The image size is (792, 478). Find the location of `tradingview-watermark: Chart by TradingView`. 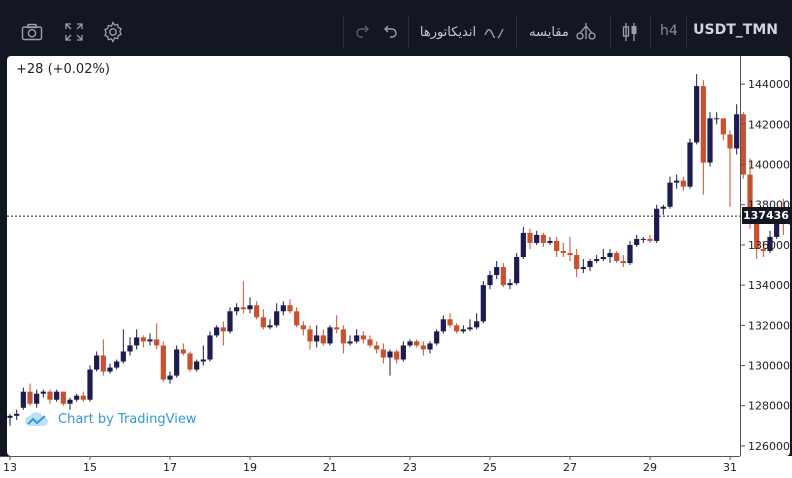

tradingview-watermark: Chart by TradingView is located at coordinates (110, 419).